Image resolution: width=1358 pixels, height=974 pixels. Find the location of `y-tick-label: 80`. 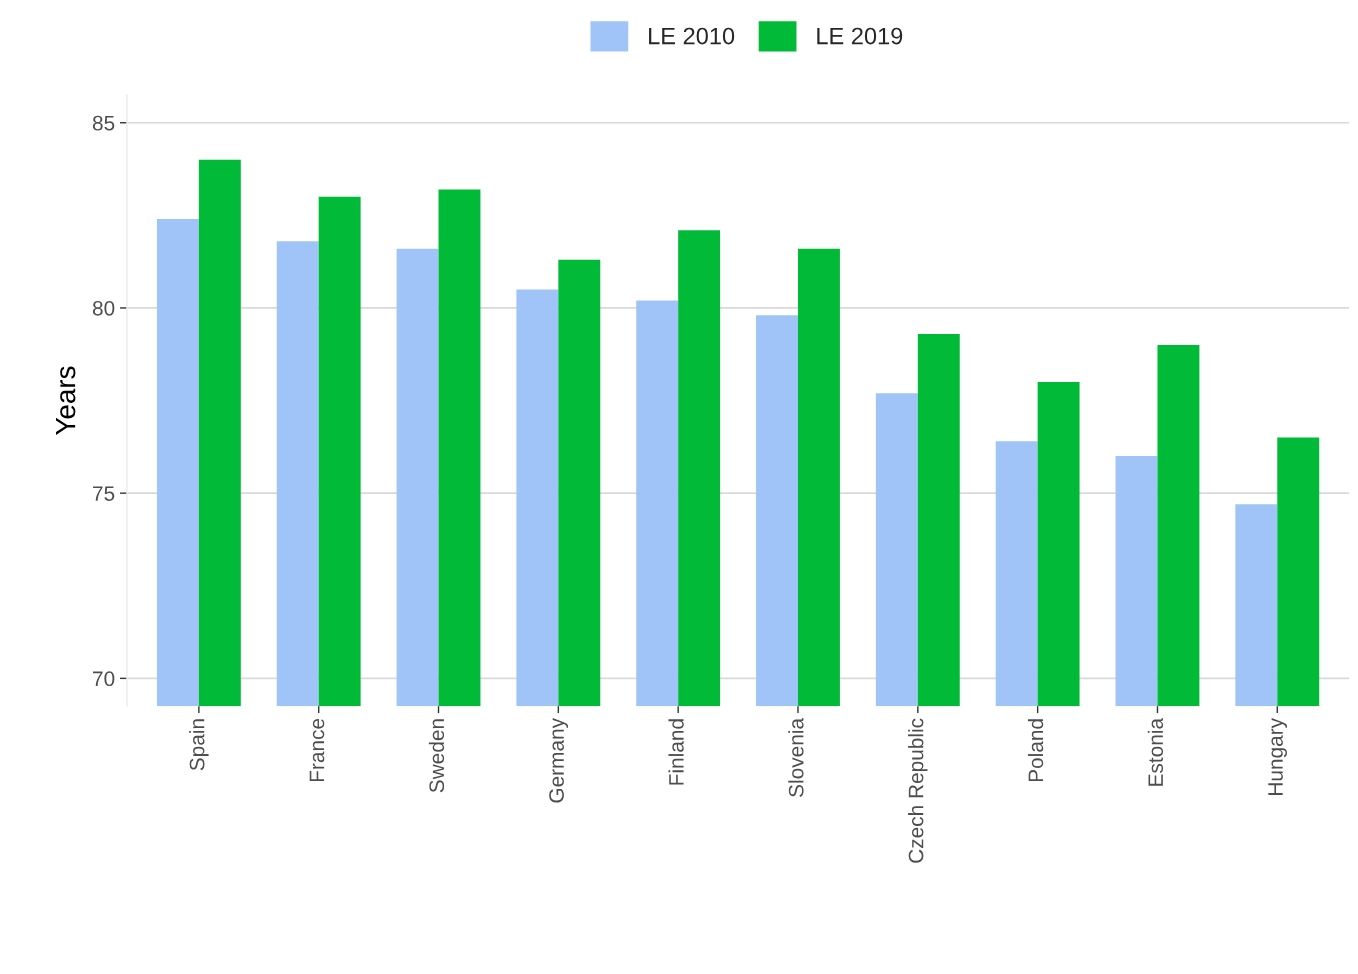

y-tick-label: 80 is located at coordinates (103, 308).